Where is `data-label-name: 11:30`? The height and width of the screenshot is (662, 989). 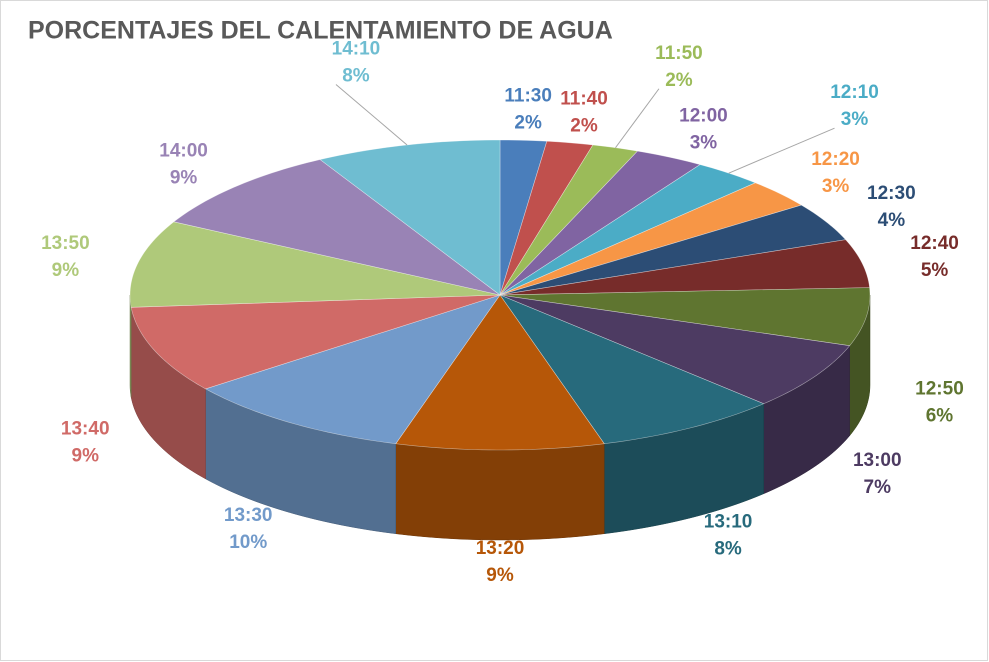 data-label-name: 11:30 is located at coordinates (528, 95).